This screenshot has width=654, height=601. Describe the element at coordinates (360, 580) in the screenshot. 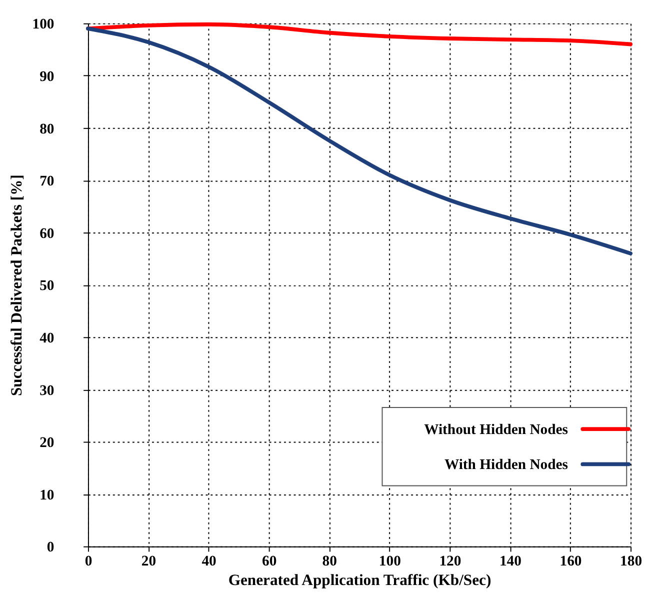

I see `x-axis-title: Generated Application Traffic (Kb/Sec)` at that location.